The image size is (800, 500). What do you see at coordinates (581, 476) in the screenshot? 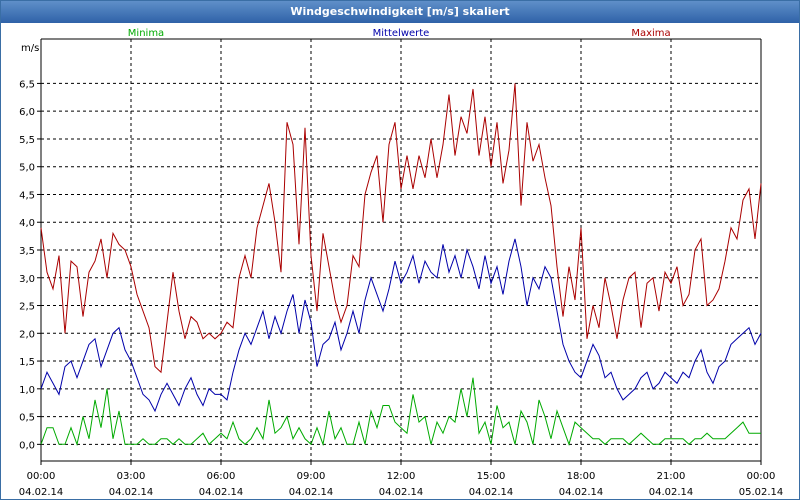
I see `x-tick-label-time: 18:00` at bounding box center [581, 476].